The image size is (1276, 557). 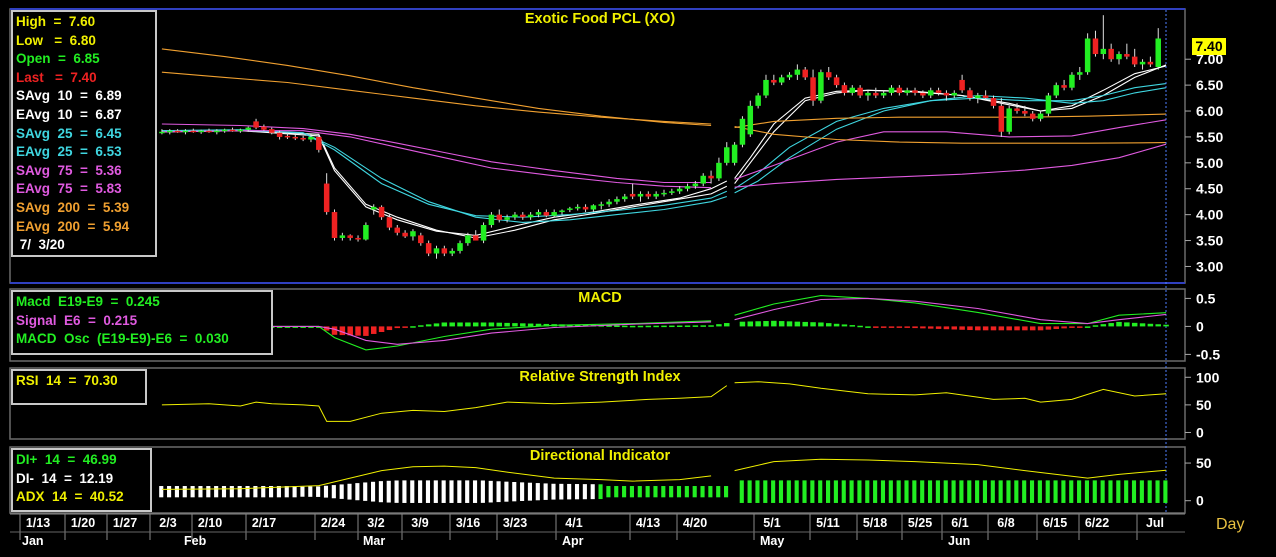 I want to click on x-day-label: 4/20, so click(x=695, y=523).